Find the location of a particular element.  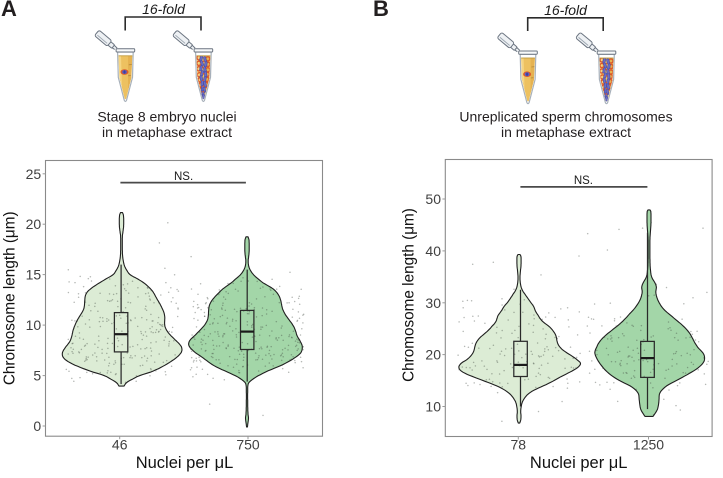

svg-text: 15 is located at coordinates (34, 275).